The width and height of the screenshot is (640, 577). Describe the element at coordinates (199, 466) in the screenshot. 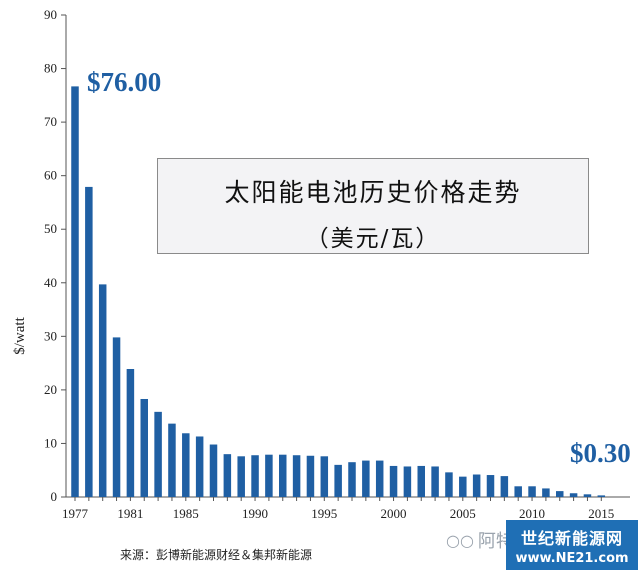

I see `bar-1986` at that location.